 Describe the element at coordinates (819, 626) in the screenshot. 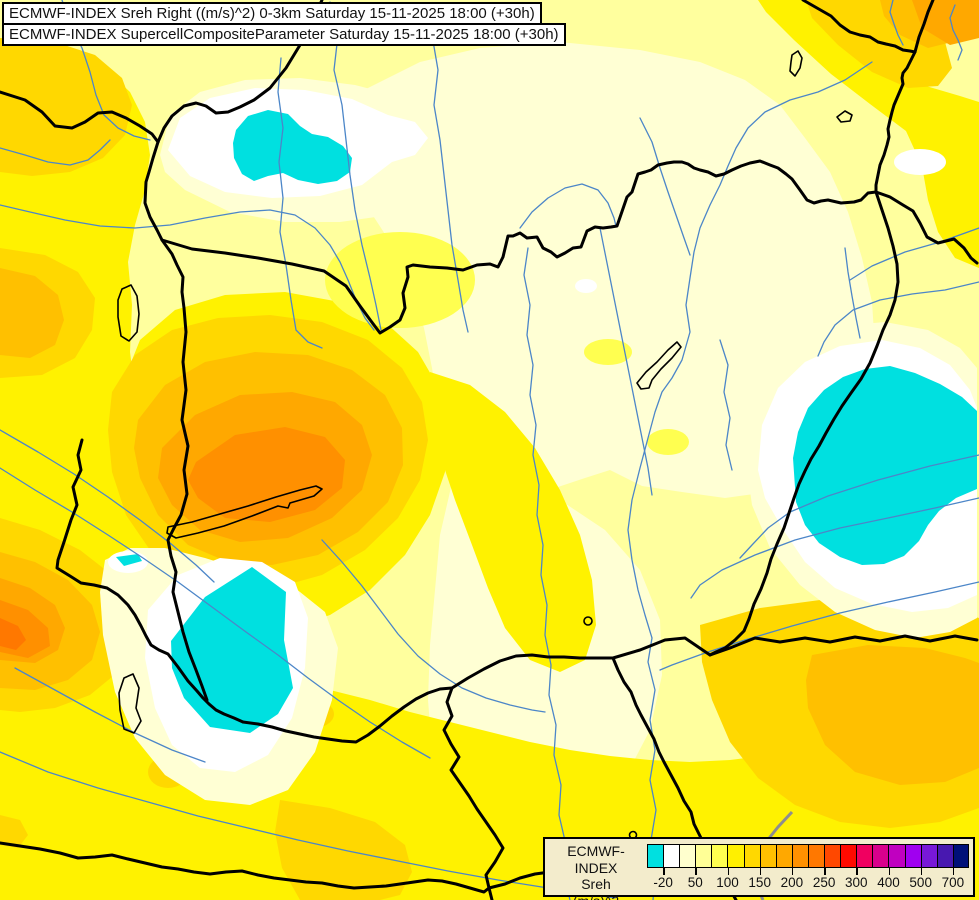

I see `river-maros` at that location.